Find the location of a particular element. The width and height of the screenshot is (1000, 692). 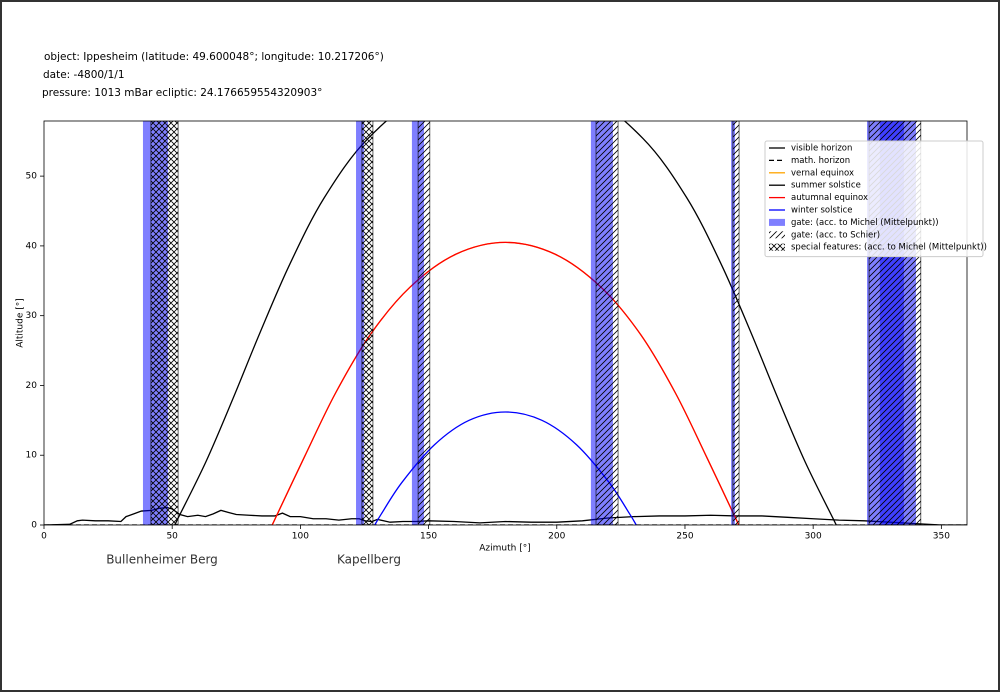

legend-box is located at coordinates (874, 199).